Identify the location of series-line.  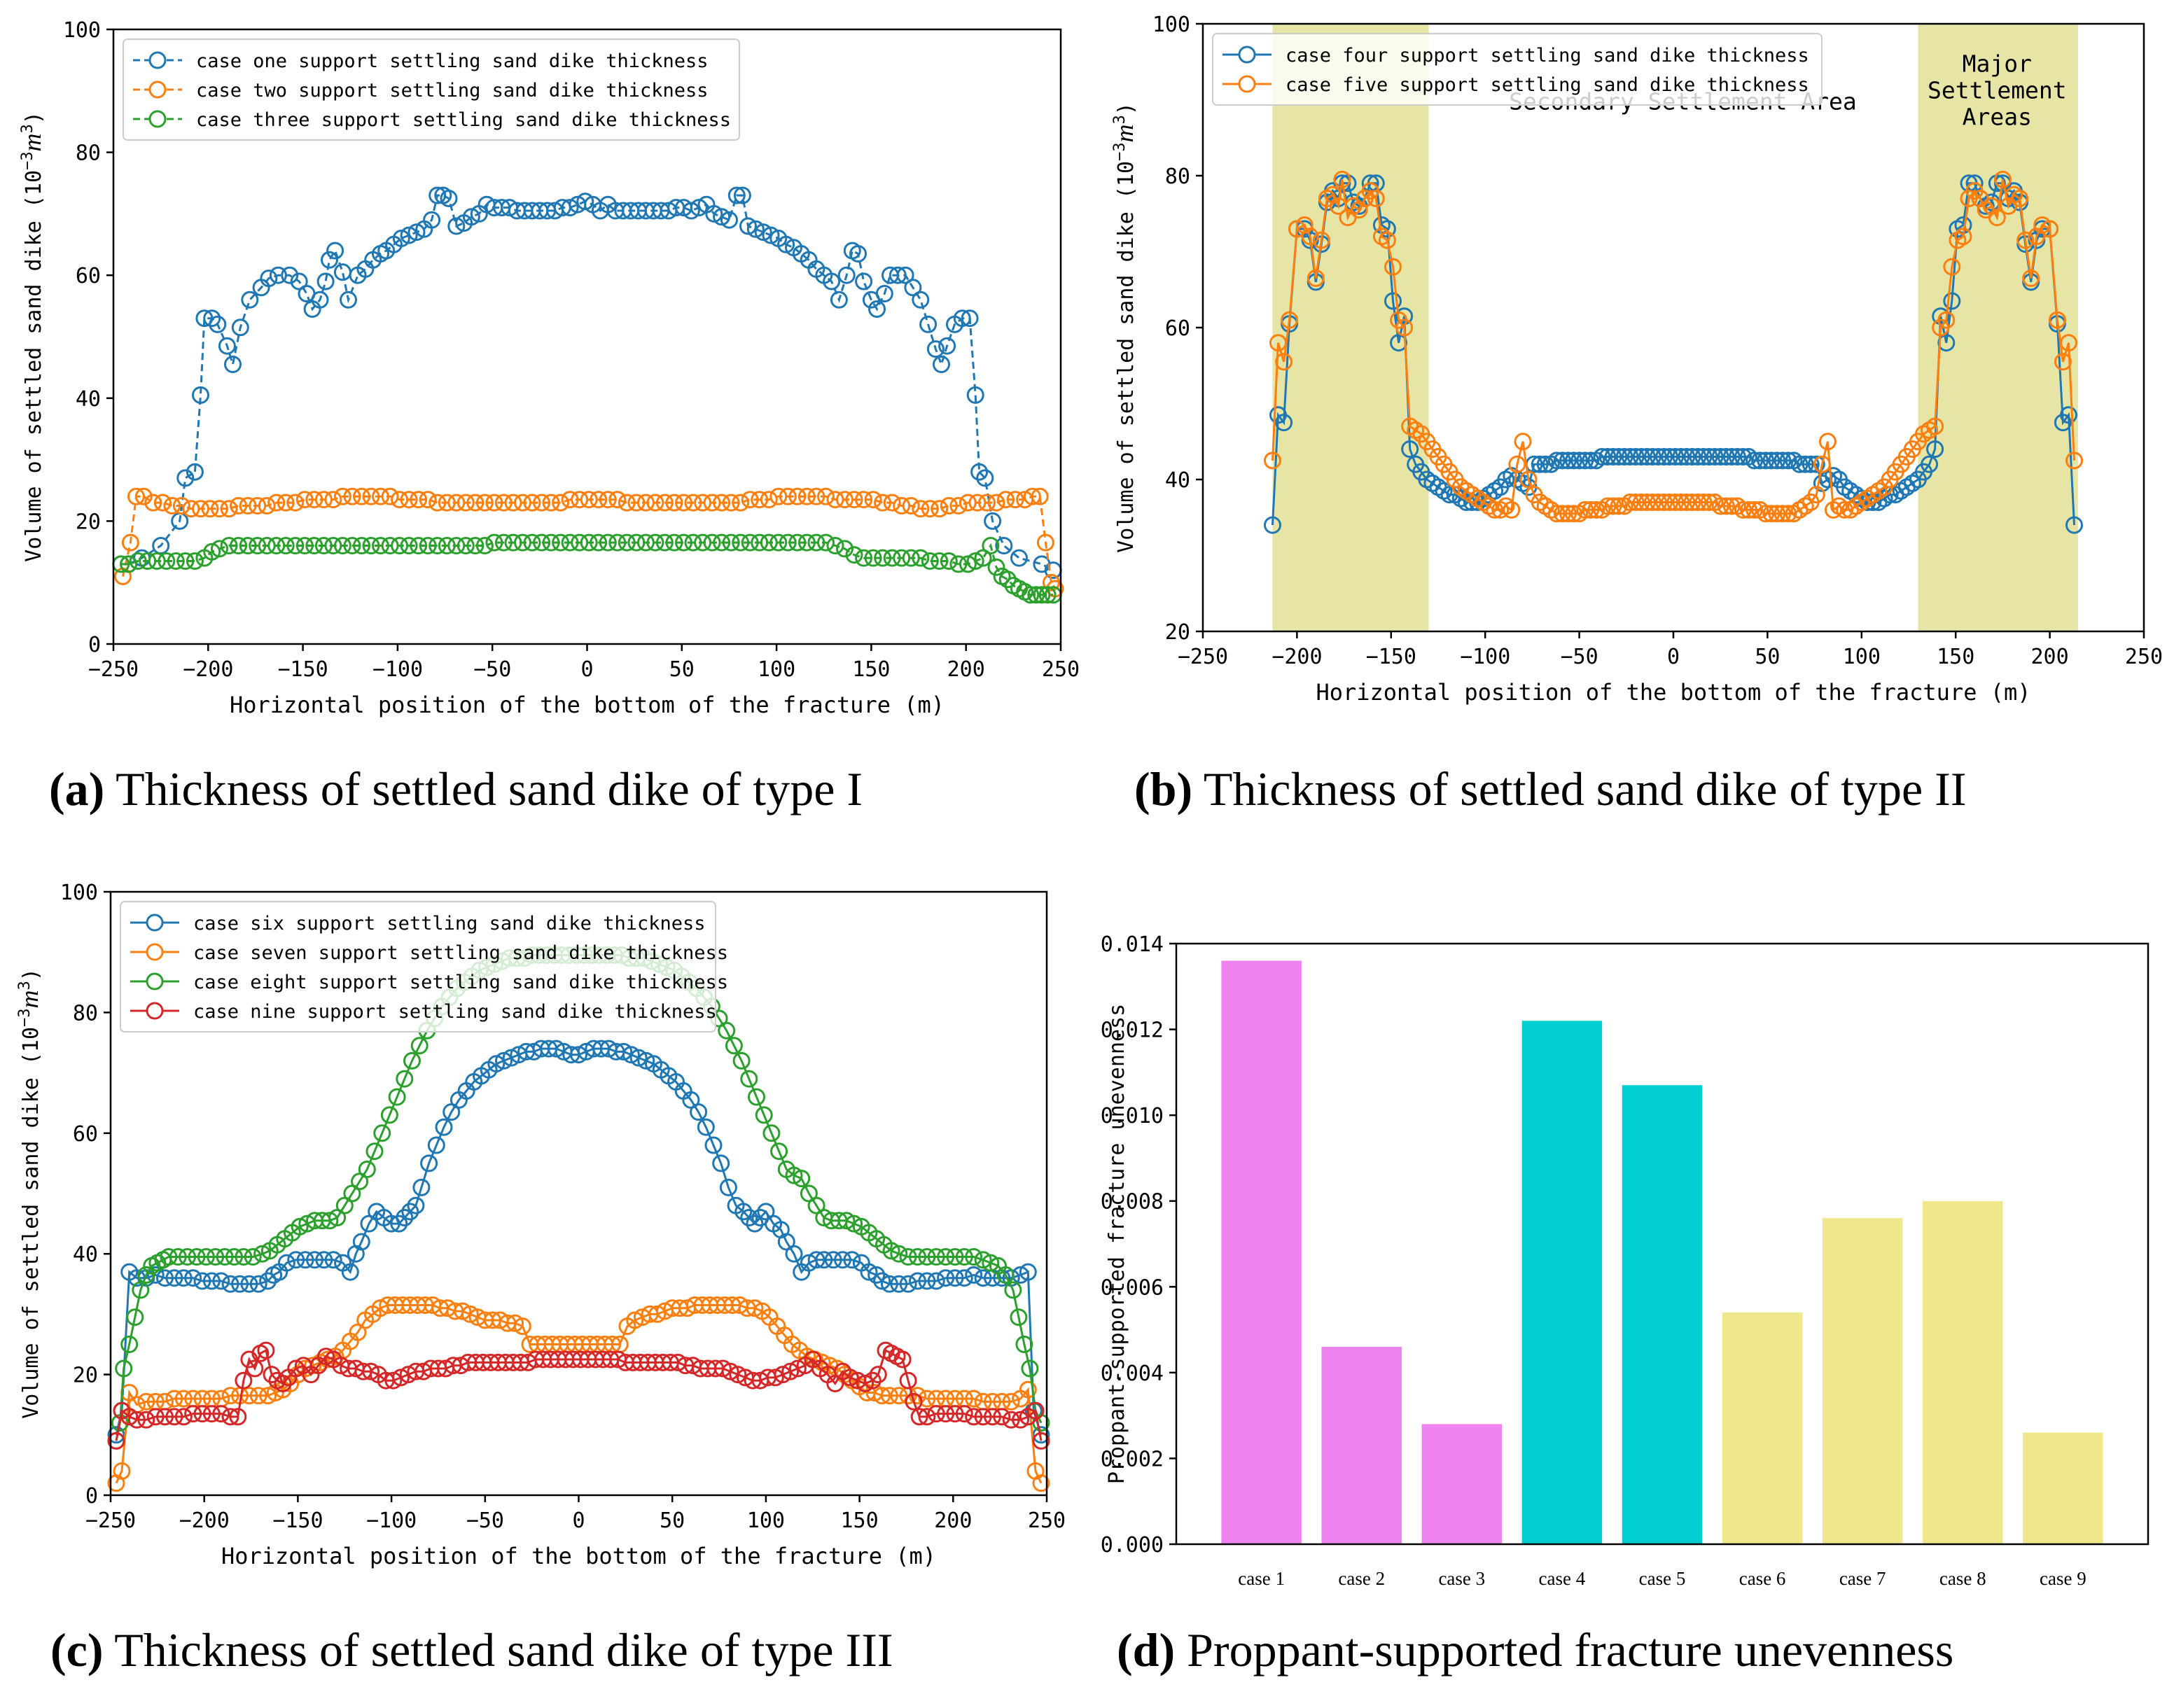
(579, 1394).